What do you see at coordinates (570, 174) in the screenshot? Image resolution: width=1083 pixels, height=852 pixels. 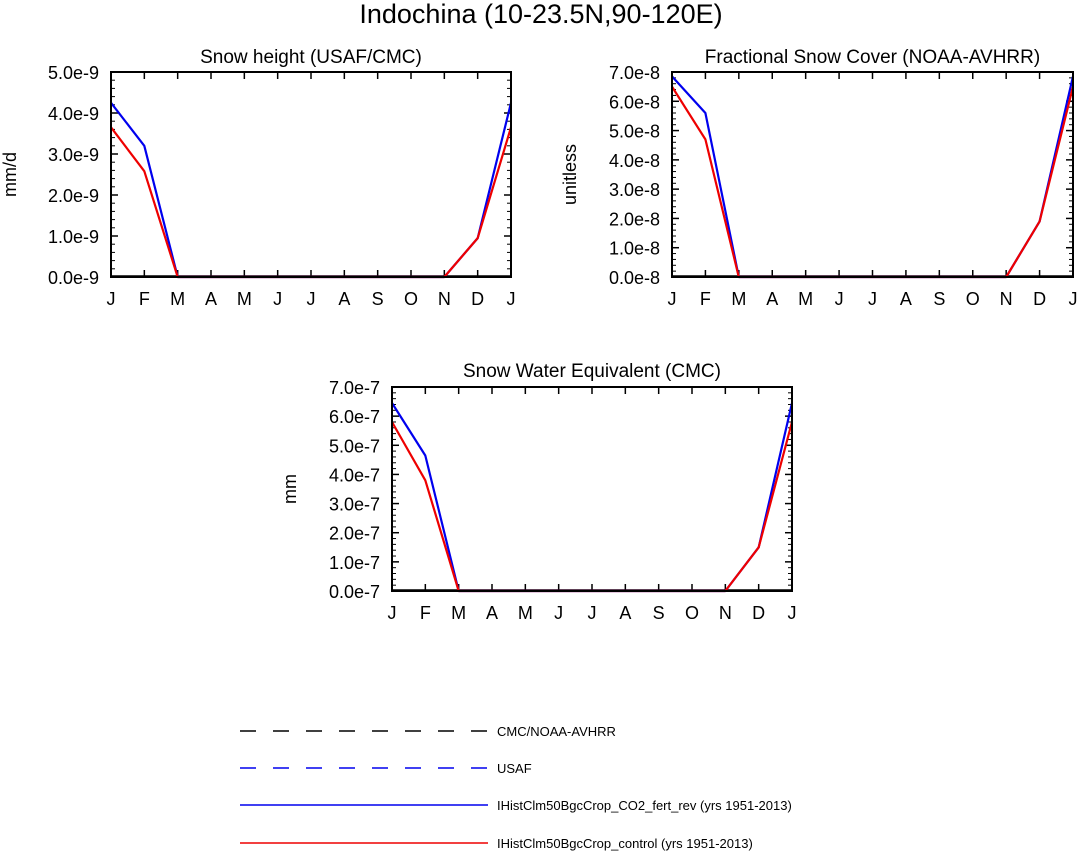 I see `y-axis-label: unitless` at bounding box center [570, 174].